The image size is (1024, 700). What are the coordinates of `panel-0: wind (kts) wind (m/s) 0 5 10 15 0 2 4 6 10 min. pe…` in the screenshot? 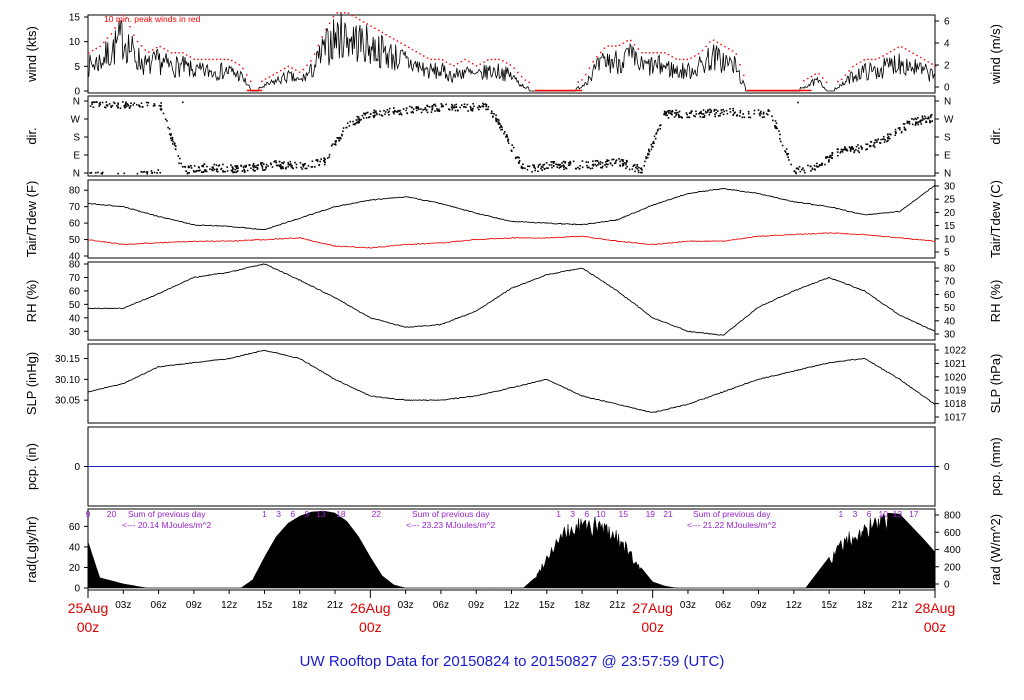 It's located at (513, 55).